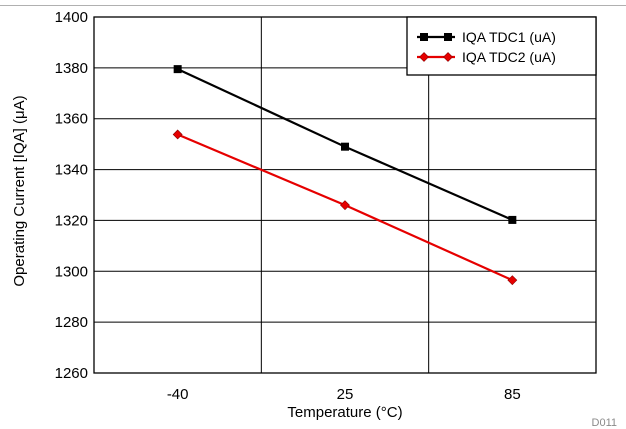 The image size is (626, 429). What do you see at coordinates (19, 190) in the screenshot?
I see `y-axis-label: Operating Current [IQA] (μA)` at bounding box center [19, 190].